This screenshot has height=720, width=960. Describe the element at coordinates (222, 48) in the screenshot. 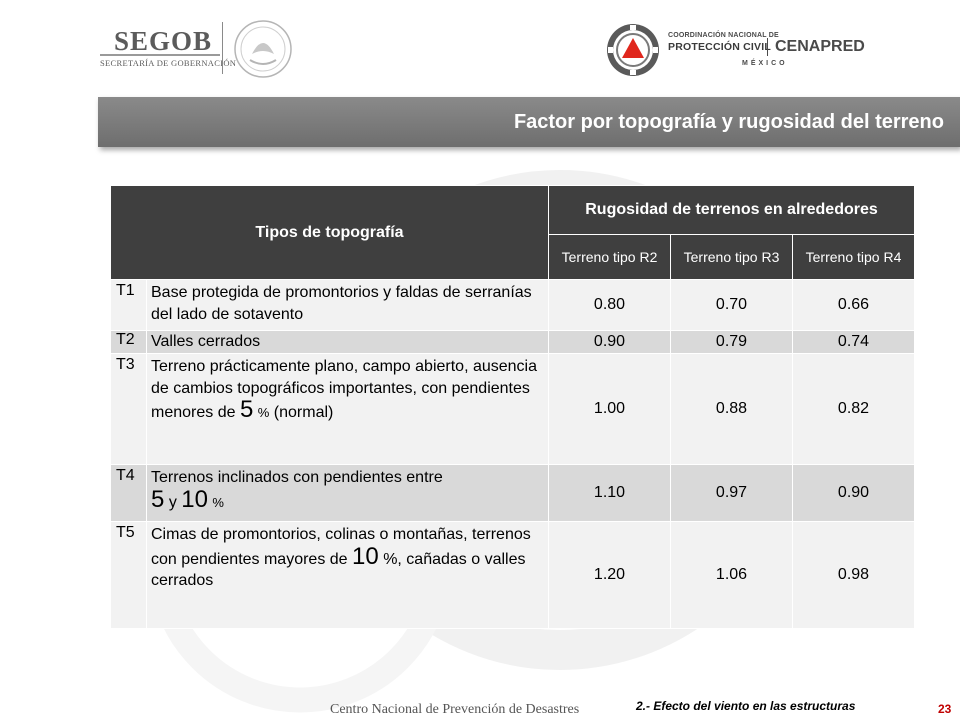

I see `header-divider` at that location.